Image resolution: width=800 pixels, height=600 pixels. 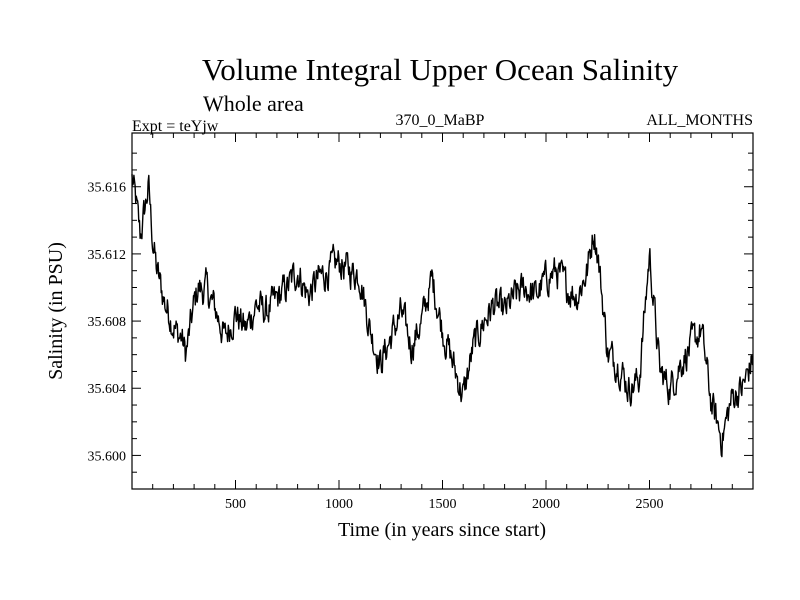 I want to click on y-tick-label: 35.612, so click(x=107, y=255).